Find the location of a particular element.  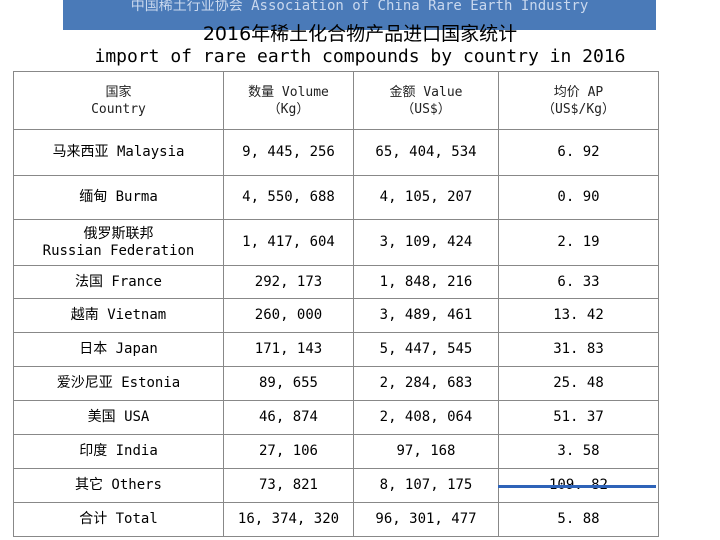

header-country-zh: 国家 is located at coordinates (118, 92).